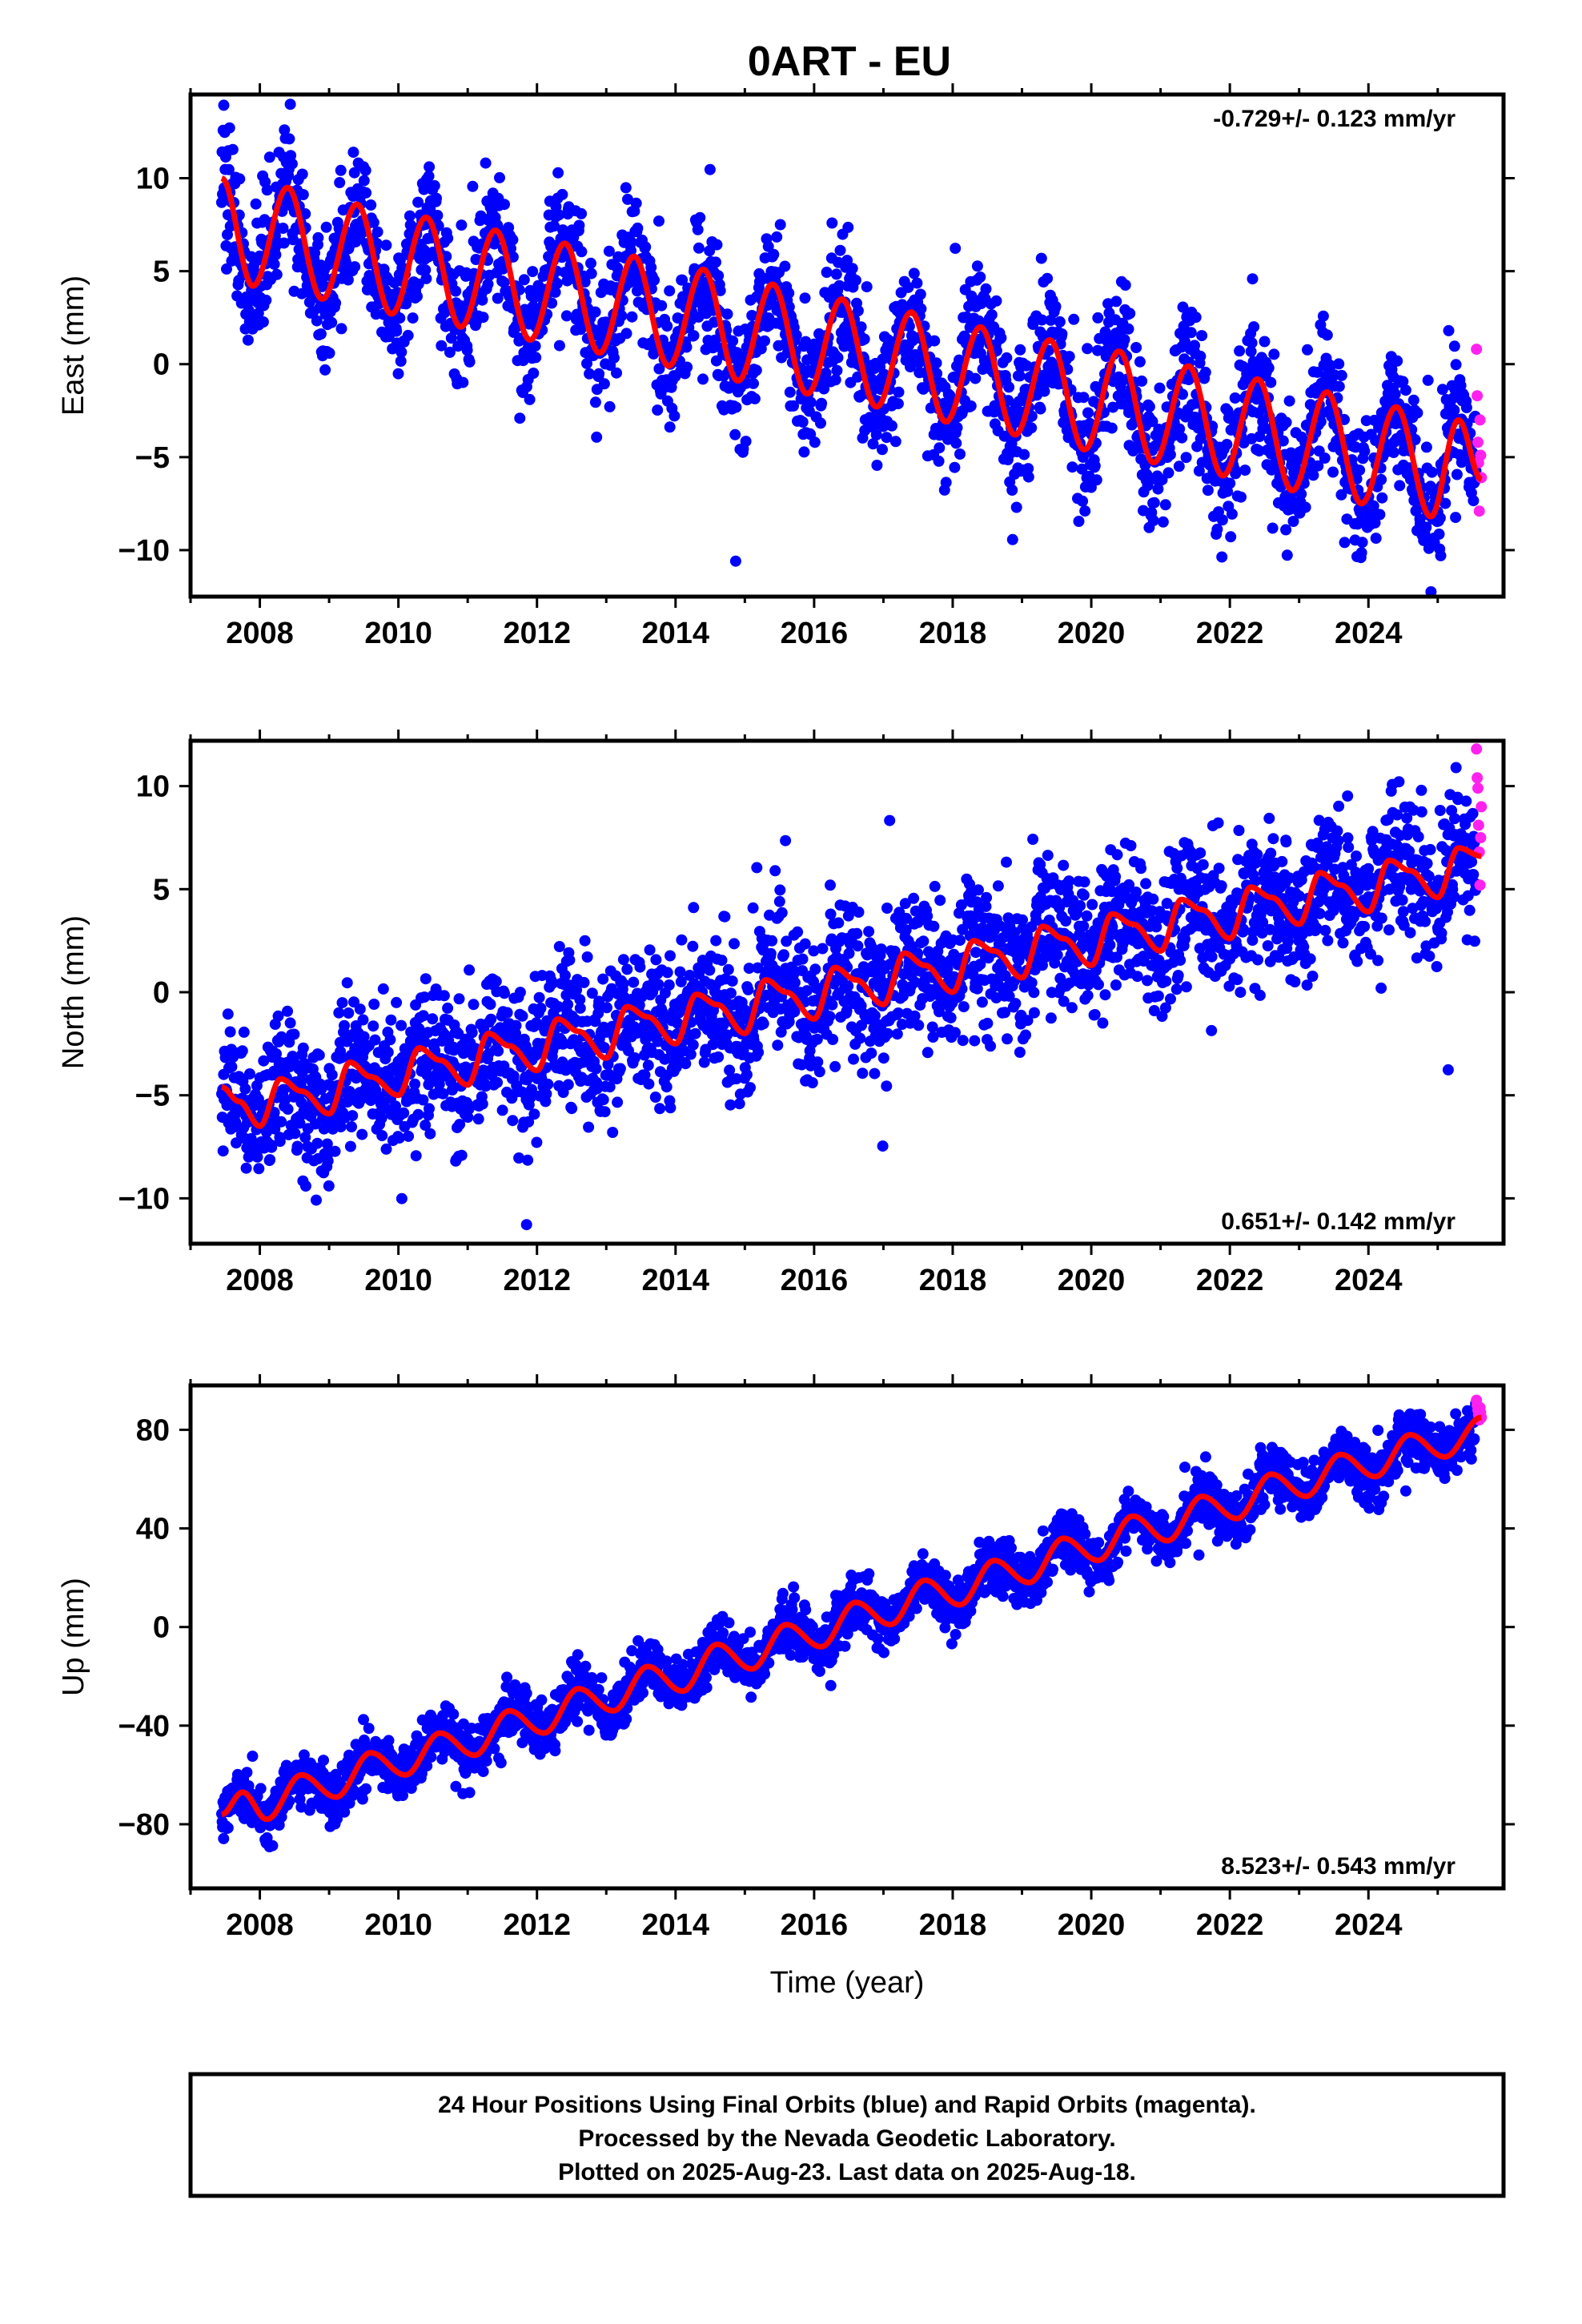 This screenshot has width=1582, height=2324. What do you see at coordinates (849, 61) in the screenshot?
I see `figure-title: 0ART - EU` at bounding box center [849, 61].